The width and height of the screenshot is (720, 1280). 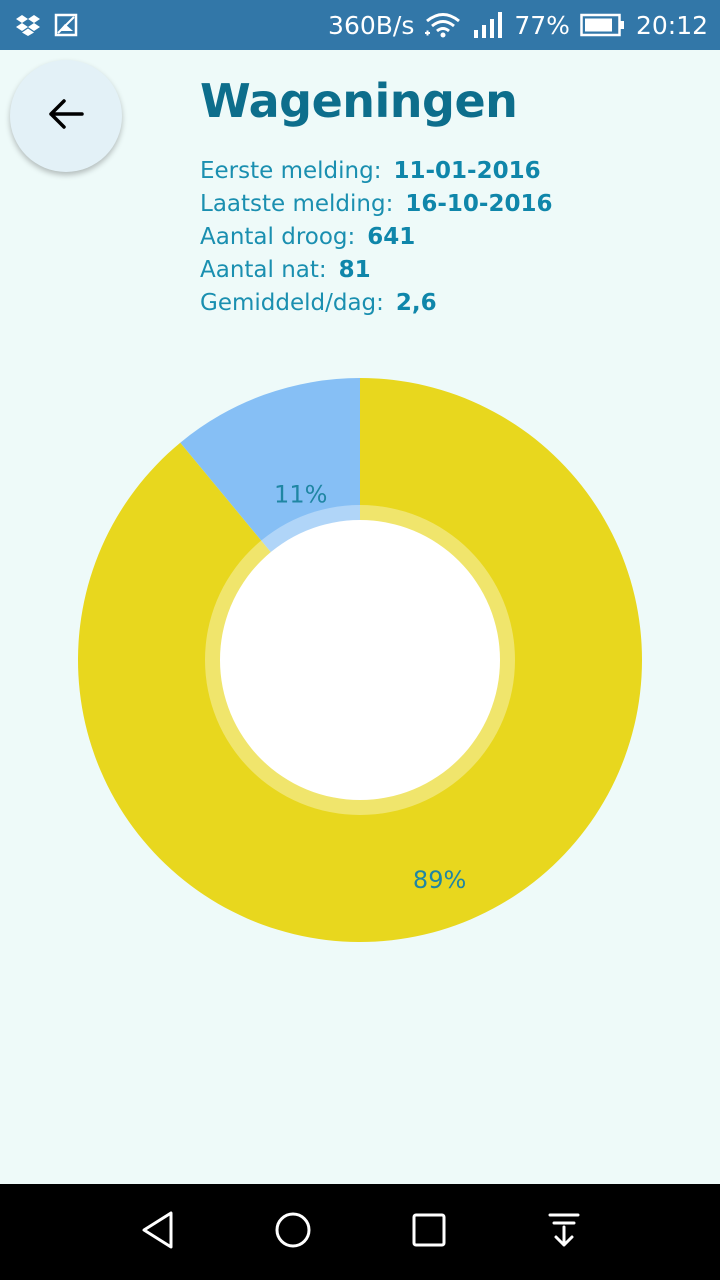 What do you see at coordinates (28, 25) in the screenshot?
I see `dropbox-icon` at bounding box center [28, 25].